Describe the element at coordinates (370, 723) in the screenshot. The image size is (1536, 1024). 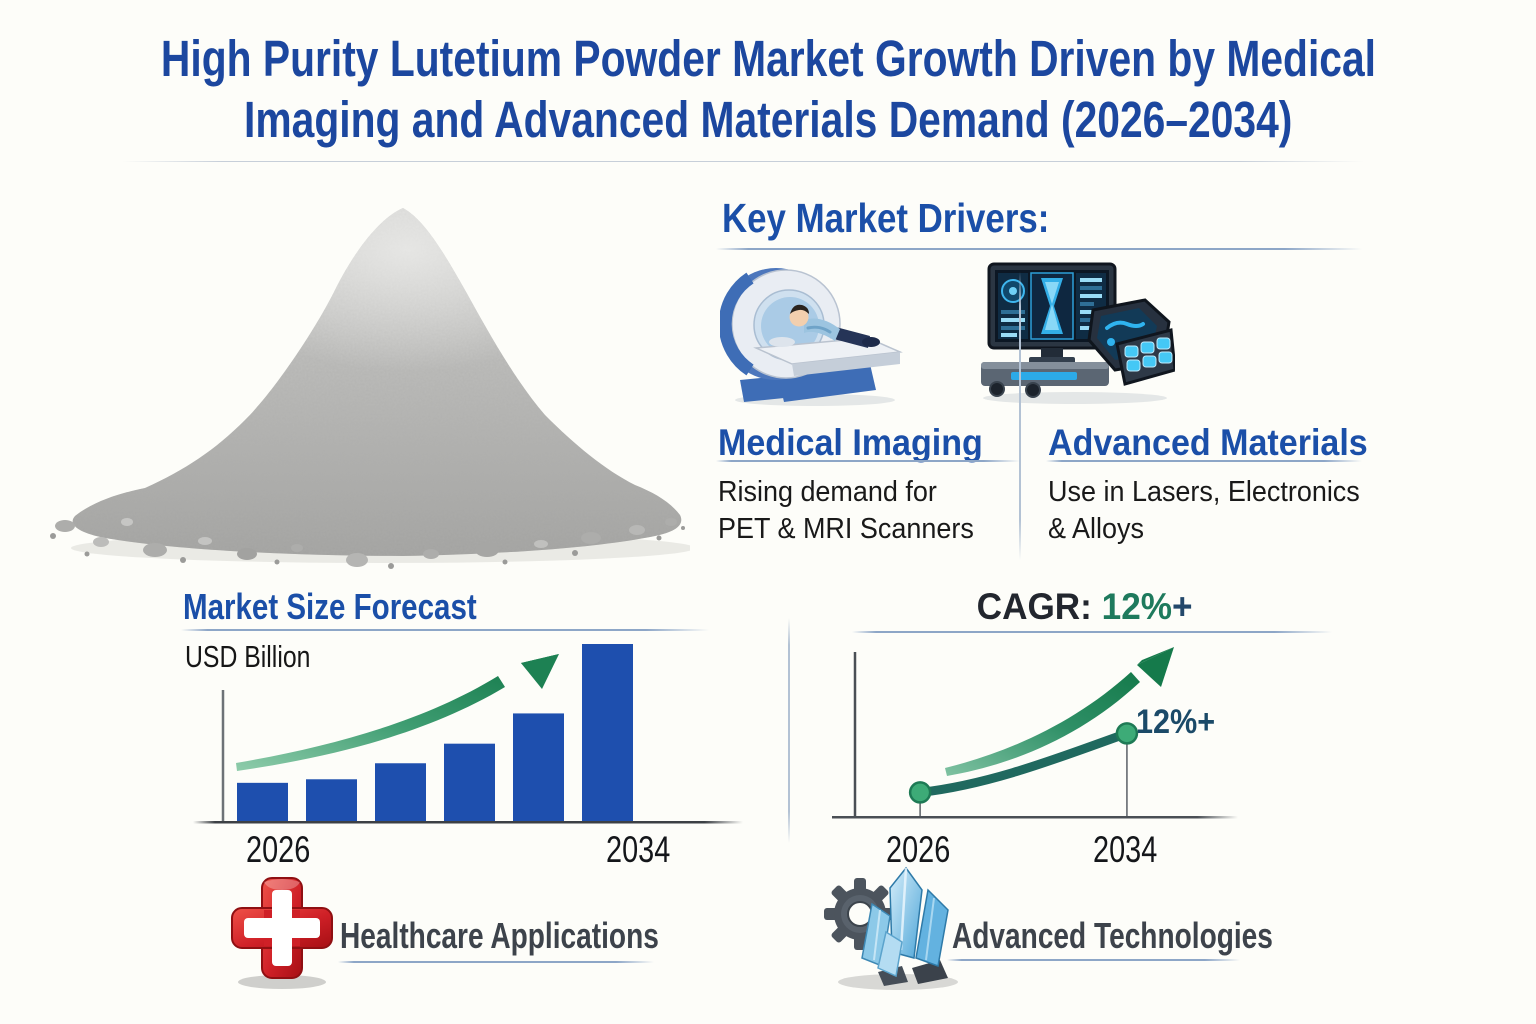
I see `growth-arrow-left` at that location.